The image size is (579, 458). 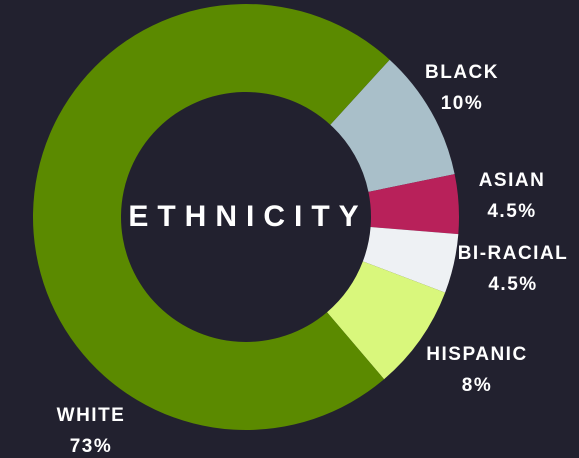 I want to click on value-label: 73%, so click(x=91, y=446).